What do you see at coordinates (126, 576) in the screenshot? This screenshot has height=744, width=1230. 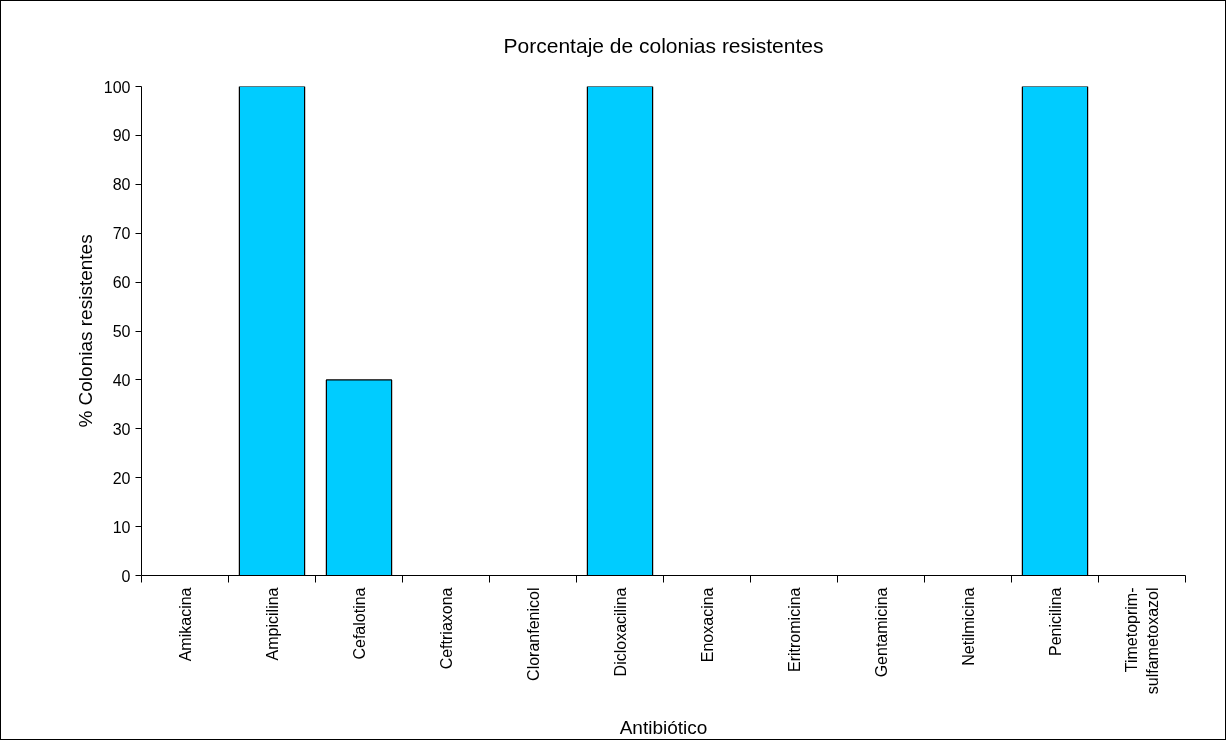 I see `y-tick-label: 0` at bounding box center [126, 576].